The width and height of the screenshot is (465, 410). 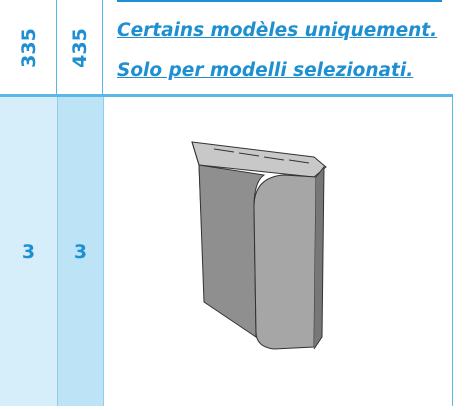 I want to click on filter-edge, so click(x=319, y=257).